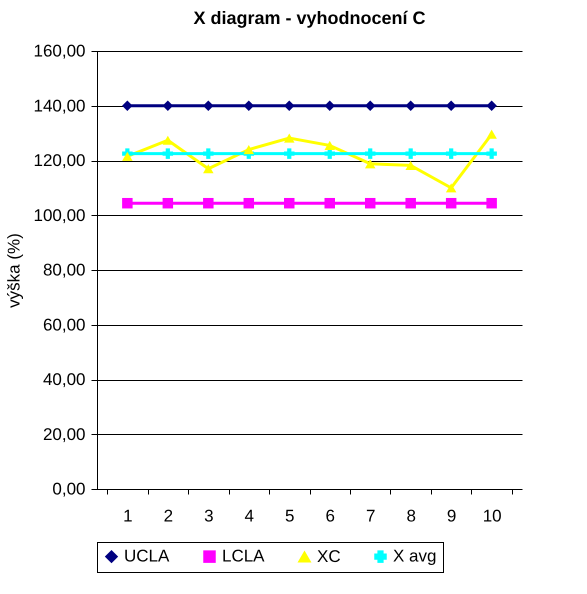 The width and height of the screenshot is (587, 594). Describe the element at coordinates (60, 160) in the screenshot. I see `y-tick-label: 120,00` at that location.